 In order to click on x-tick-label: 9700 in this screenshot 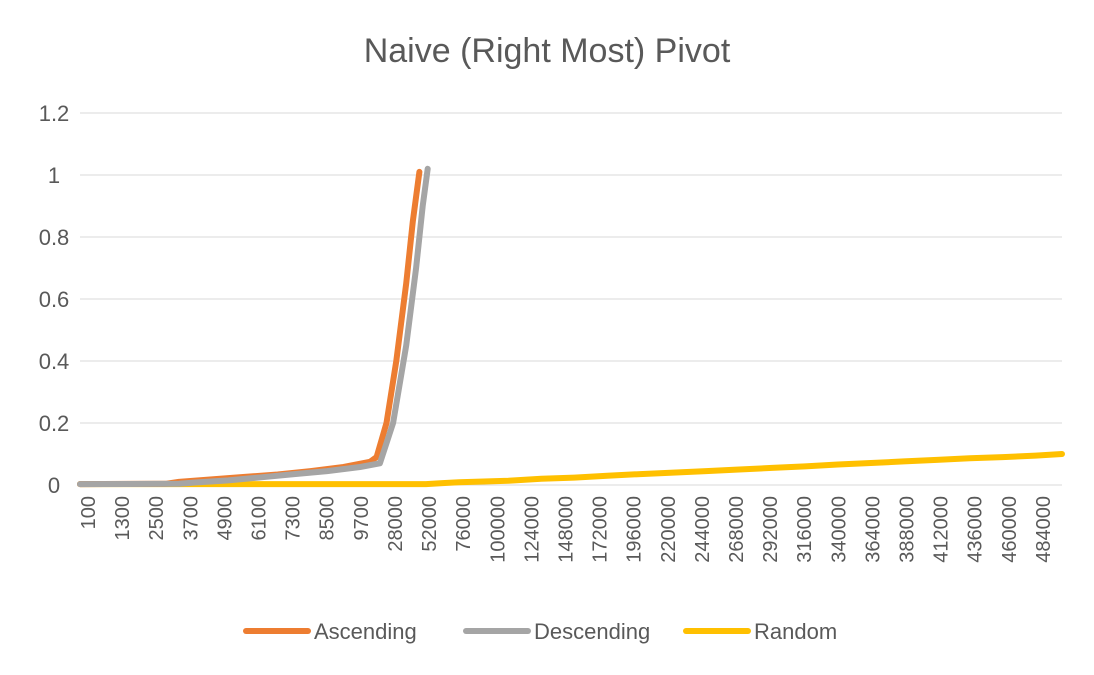, I will do `click(362, 518)`.